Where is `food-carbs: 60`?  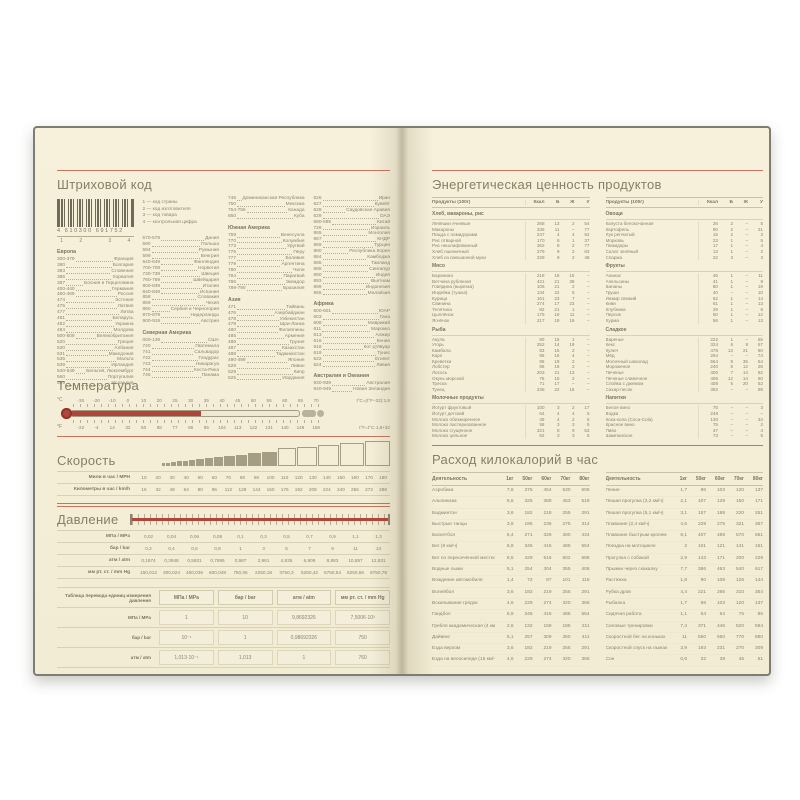 food-carbs: 60 is located at coordinates (760, 378).